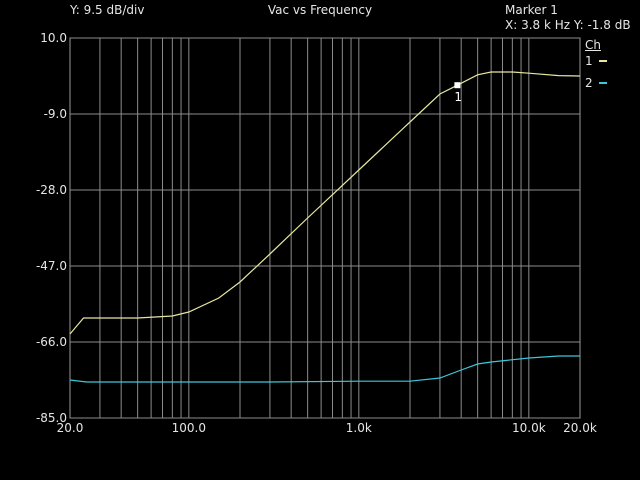 This screenshot has width=640, height=480. I want to click on marker-title: Marker 1, so click(531, 10).